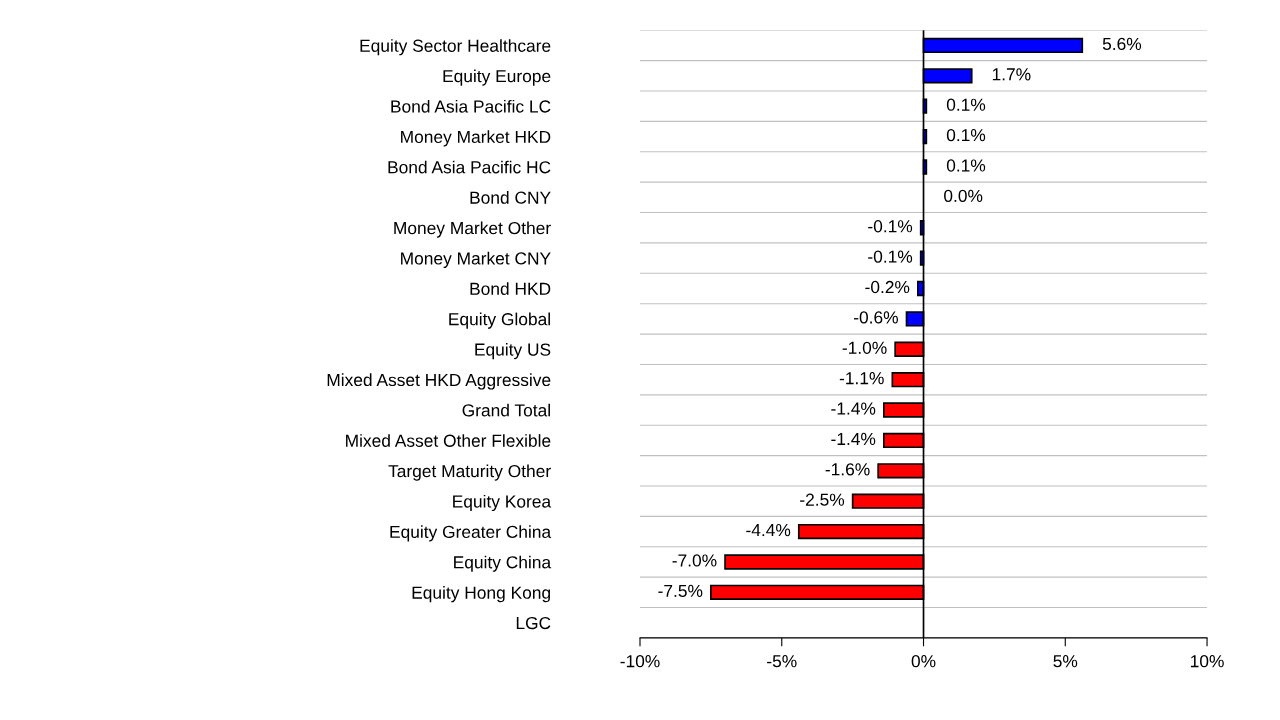 The height and width of the screenshot is (720, 1280). What do you see at coordinates (510, 288) in the screenshot?
I see `y-tick-label: Bond HKD` at bounding box center [510, 288].